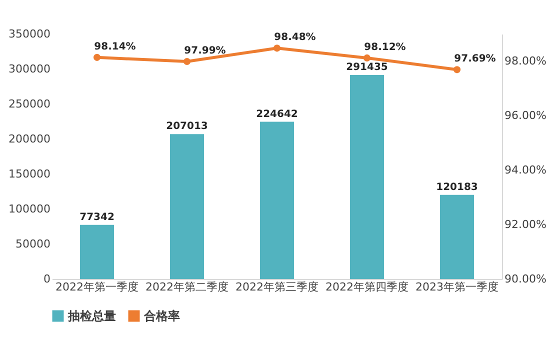 This screenshot has height=344, width=554. Describe the element at coordinates (29, 139) in the screenshot. I see `y-tick-label: 200000` at that location.